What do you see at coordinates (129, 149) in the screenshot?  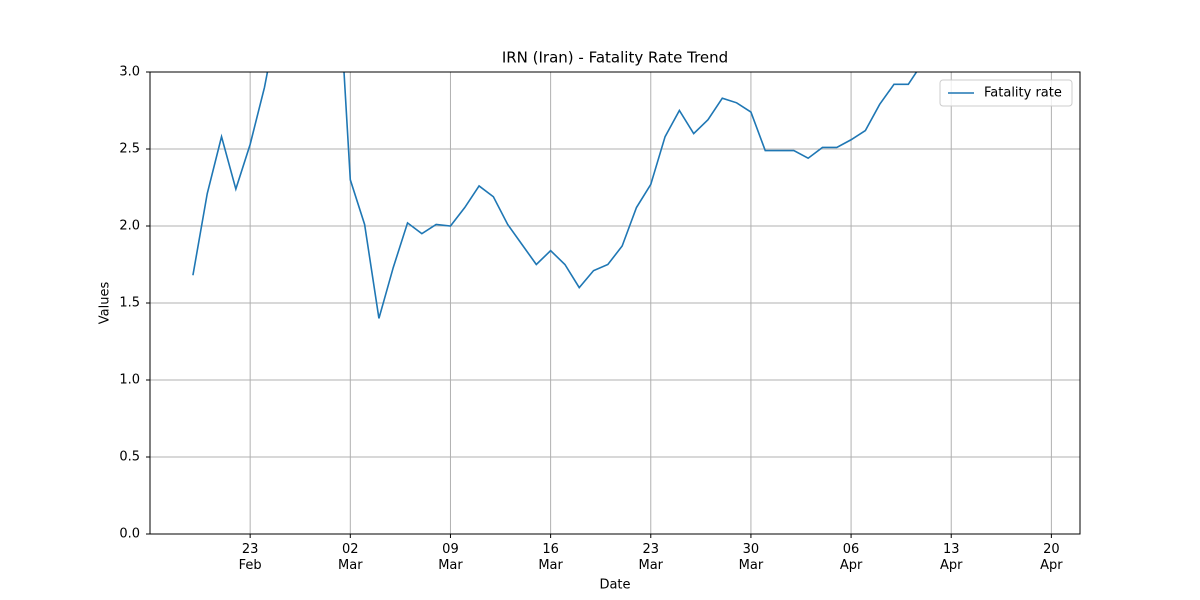 I see `y-tick-label: 2.5` at bounding box center [129, 149].